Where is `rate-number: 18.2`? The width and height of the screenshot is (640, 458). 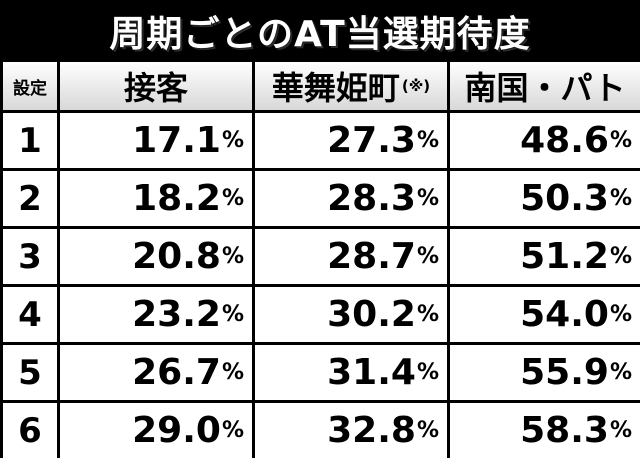
rate-number: 18.2 is located at coordinates (176, 198).